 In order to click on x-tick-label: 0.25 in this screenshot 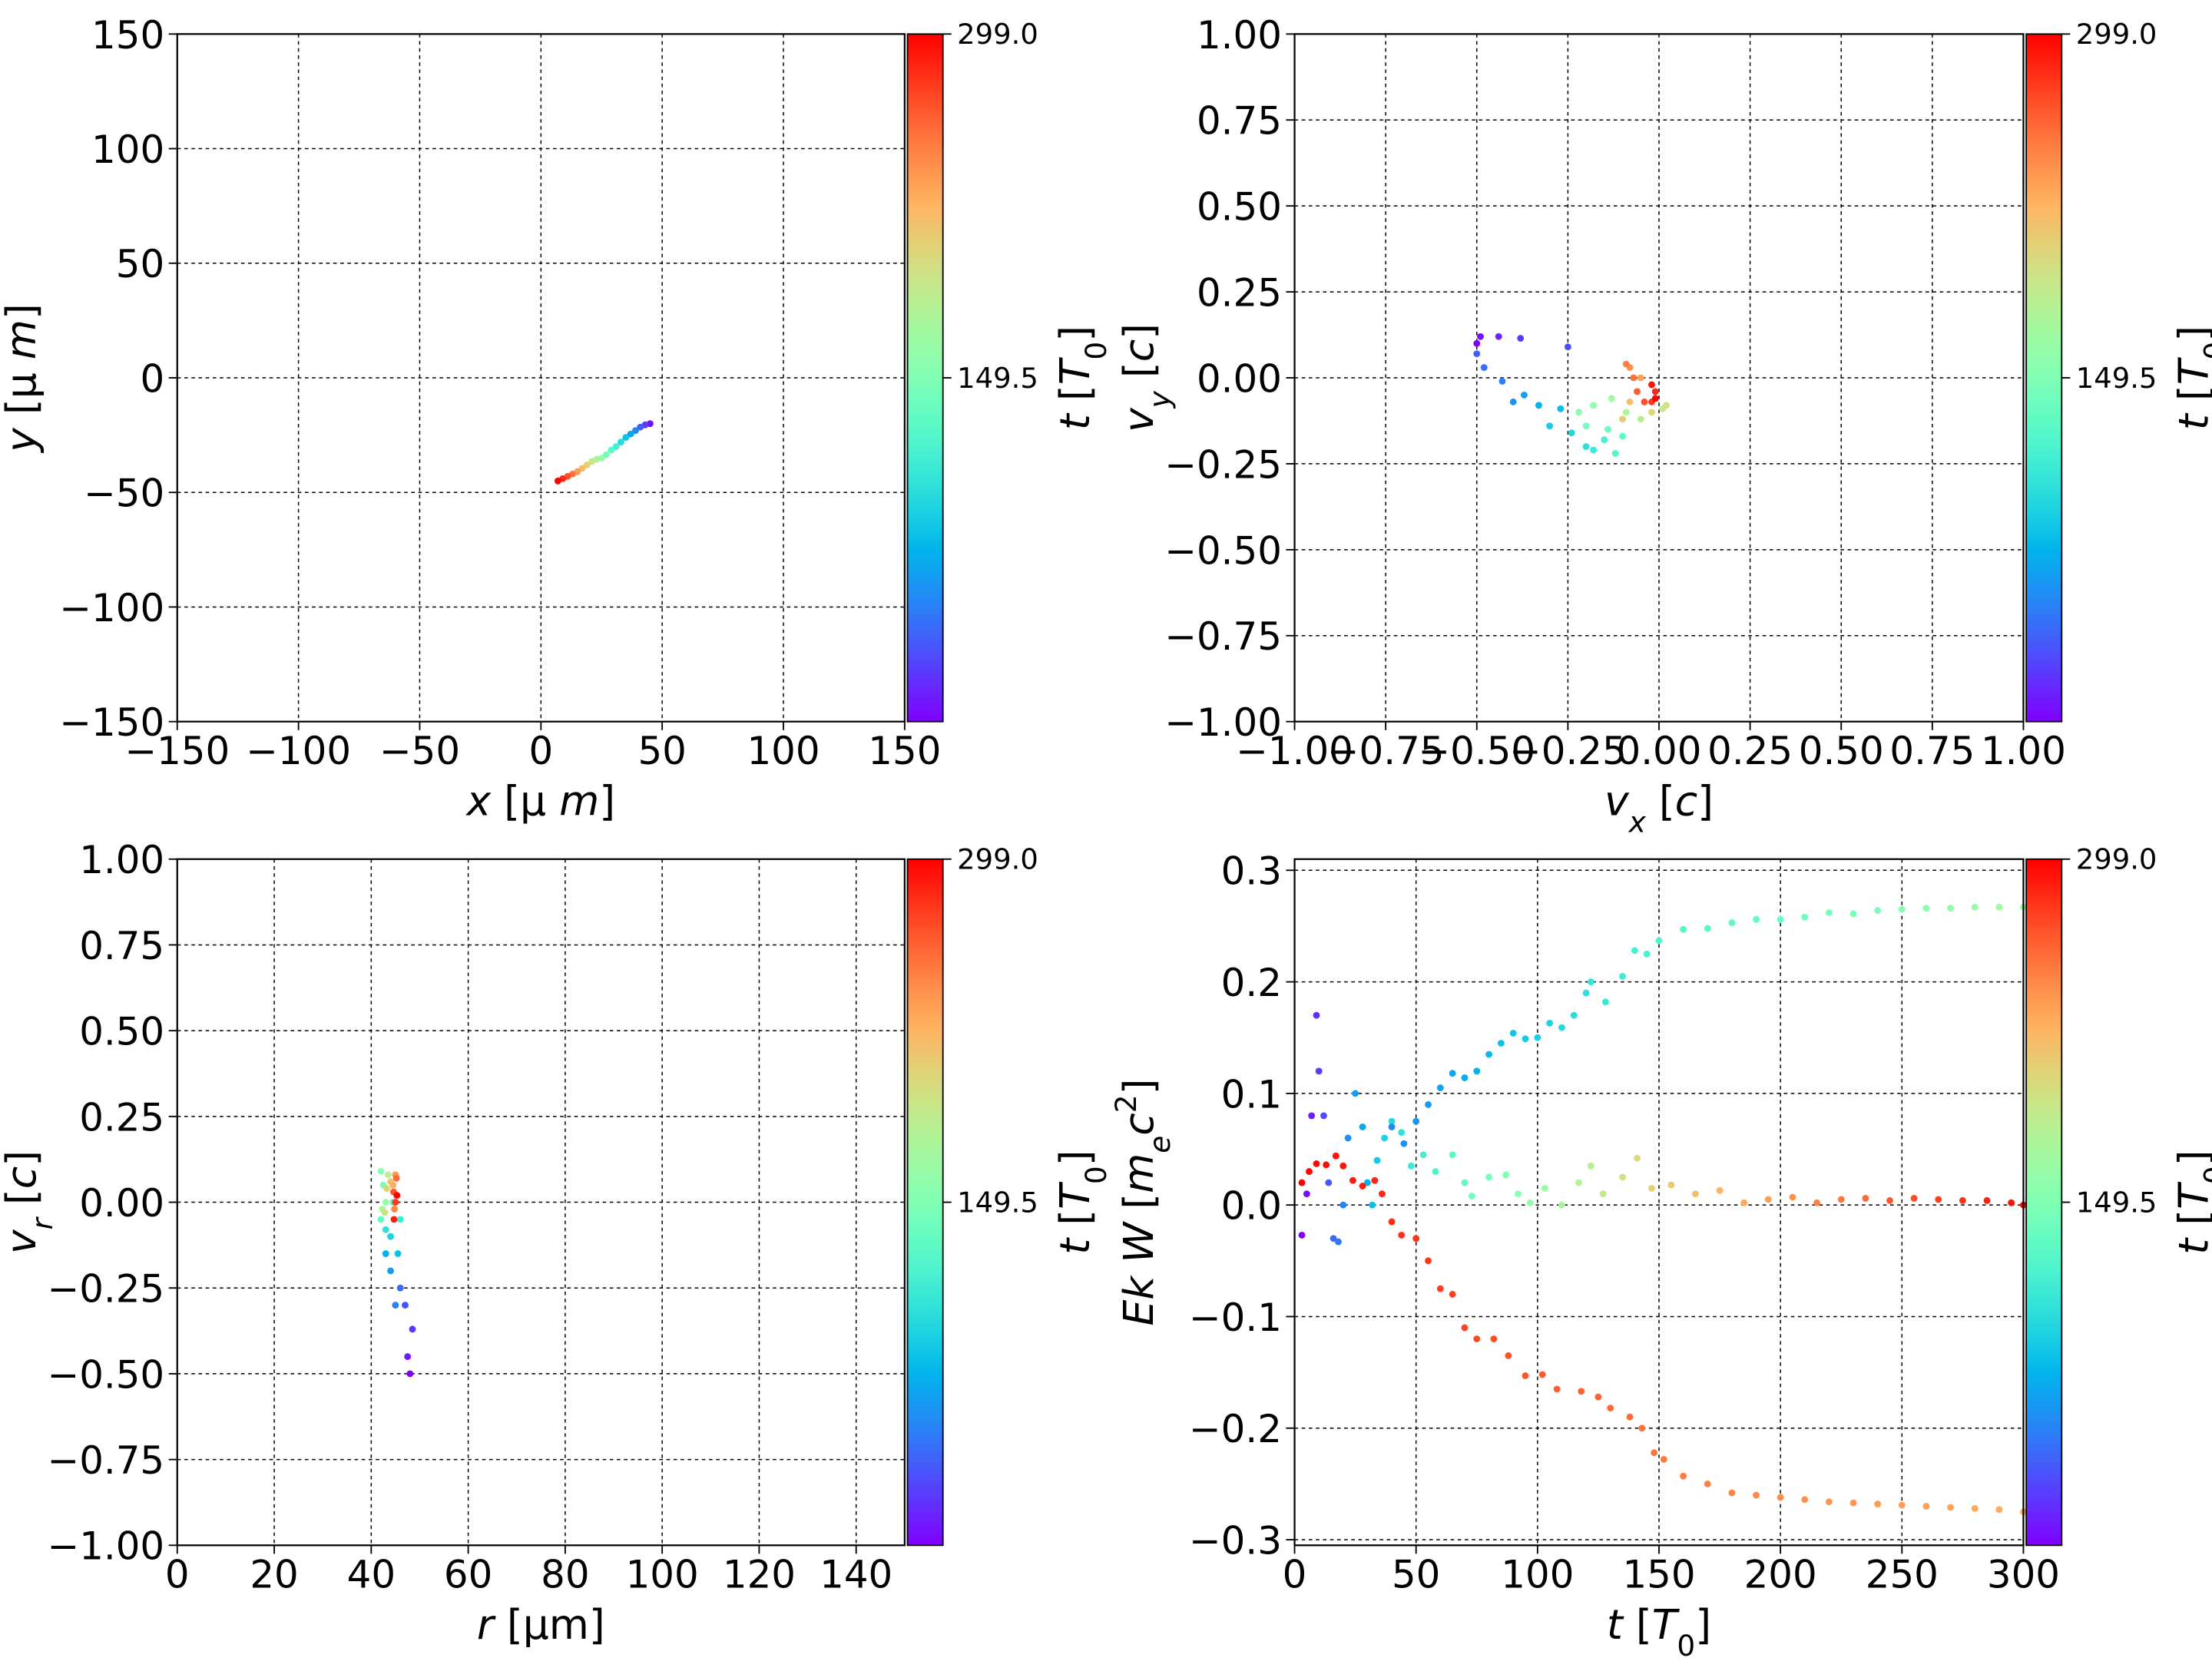, I will do `click(1750, 751)`.